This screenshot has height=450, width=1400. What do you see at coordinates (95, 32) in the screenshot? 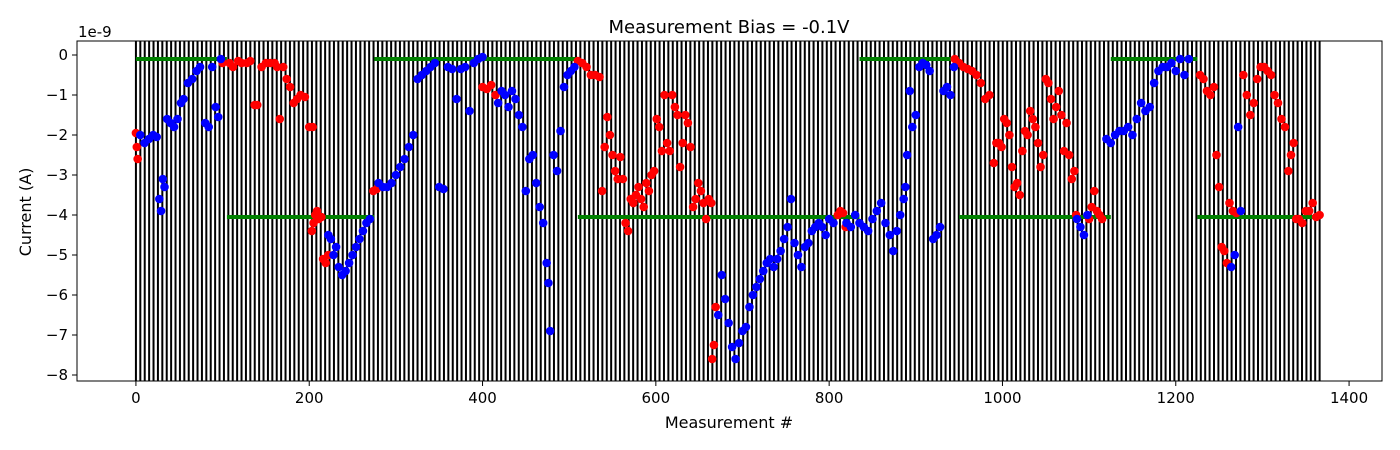
I see `y-offset-text: 1e-9` at bounding box center [95, 32].